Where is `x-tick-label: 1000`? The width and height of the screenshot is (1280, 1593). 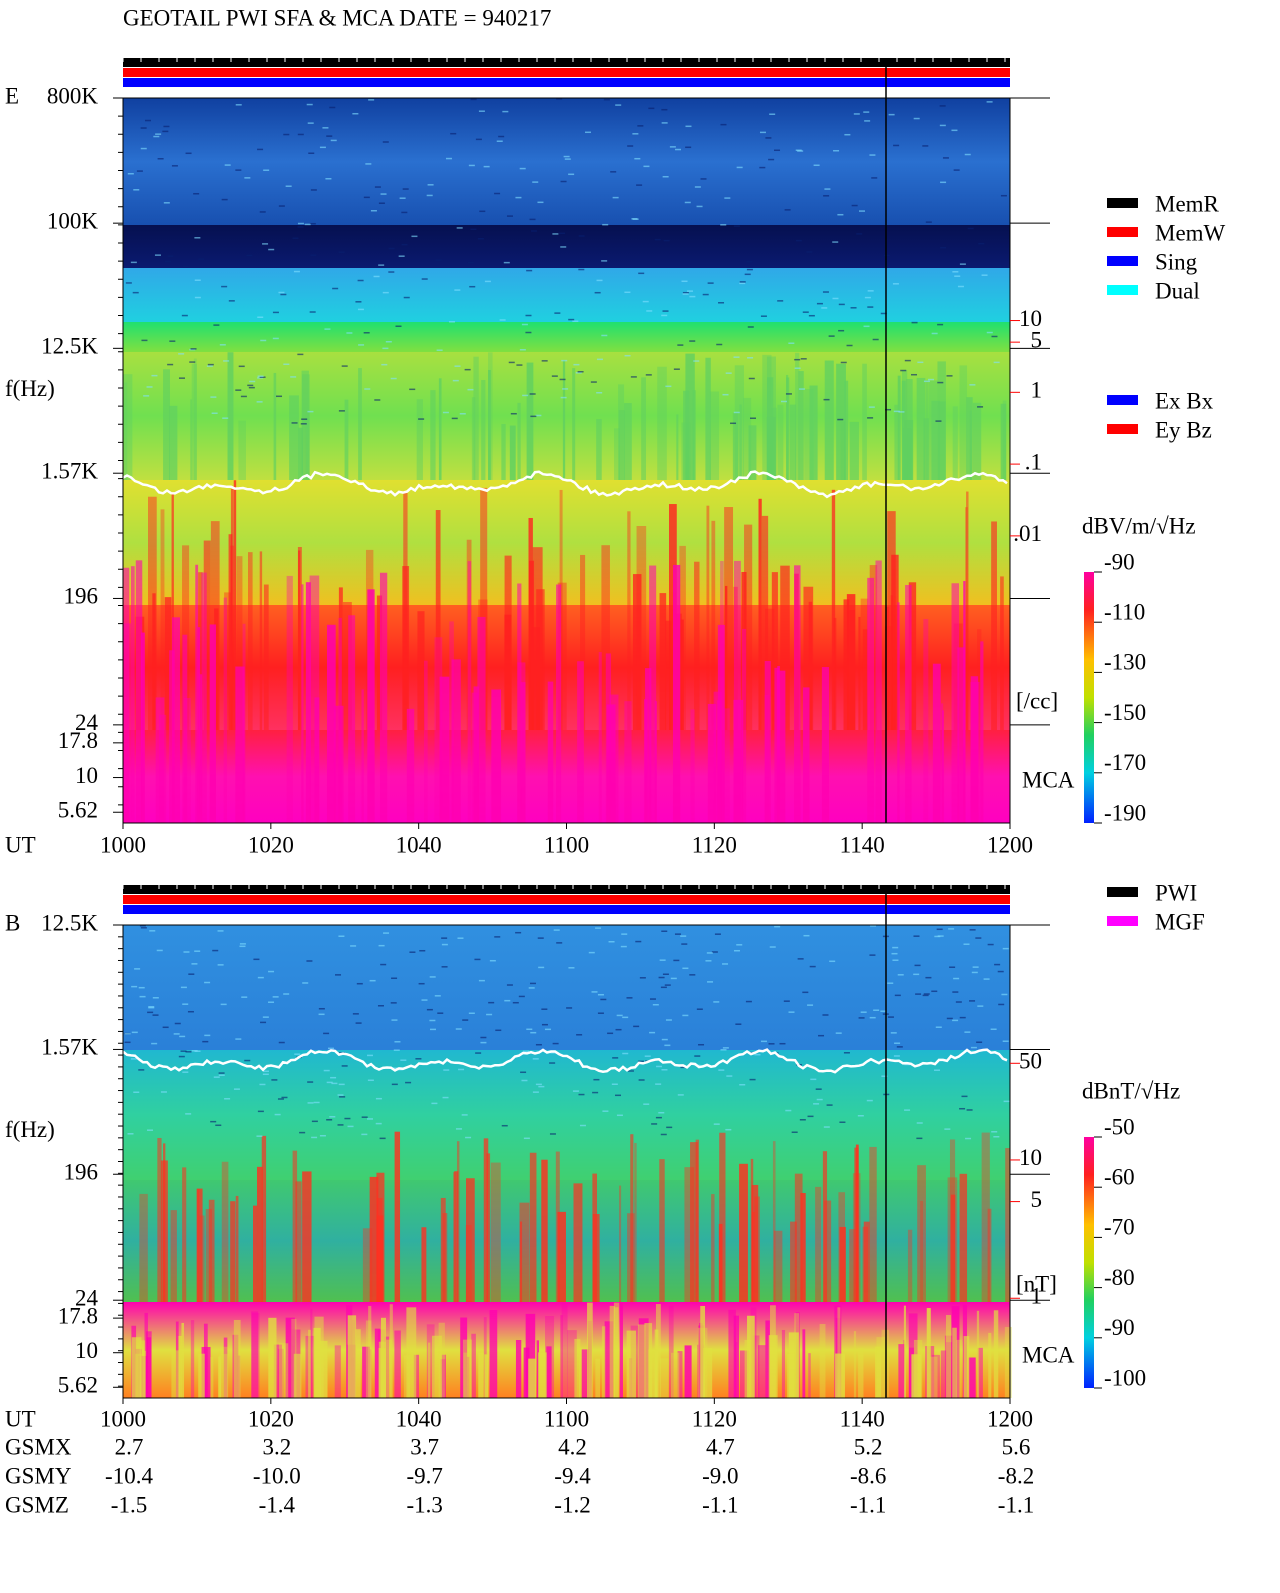
x-tick-label: 1000 is located at coordinates (123, 1418).